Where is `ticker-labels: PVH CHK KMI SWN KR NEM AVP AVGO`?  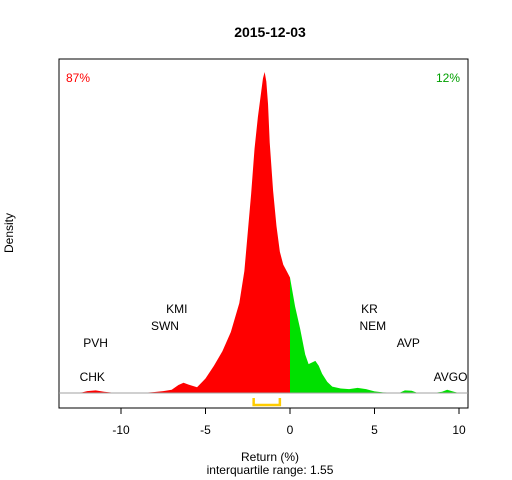 ticker-labels: PVH CHK KMI SWN KR NEM AVP AVGO is located at coordinates (274, 343).